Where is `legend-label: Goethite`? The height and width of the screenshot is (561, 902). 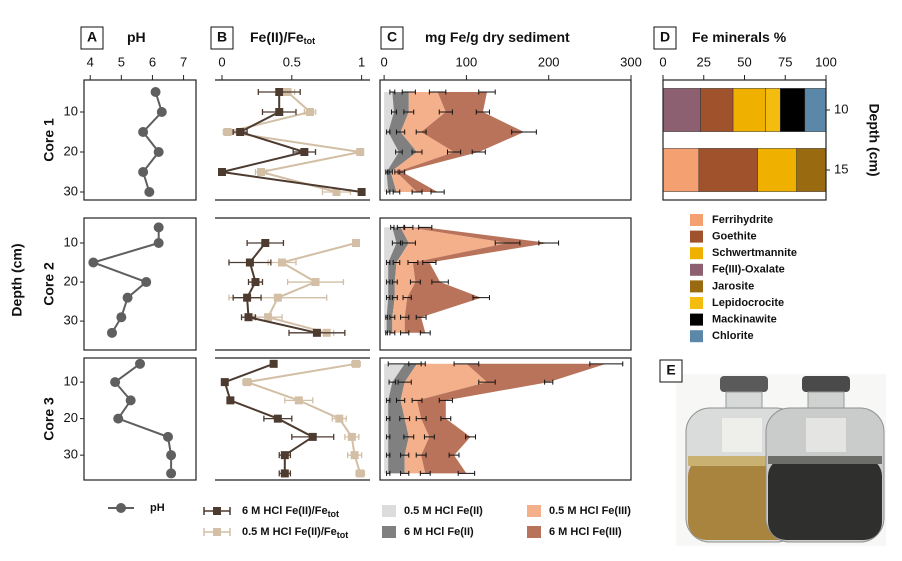 legend-label: Goethite is located at coordinates (734, 237).